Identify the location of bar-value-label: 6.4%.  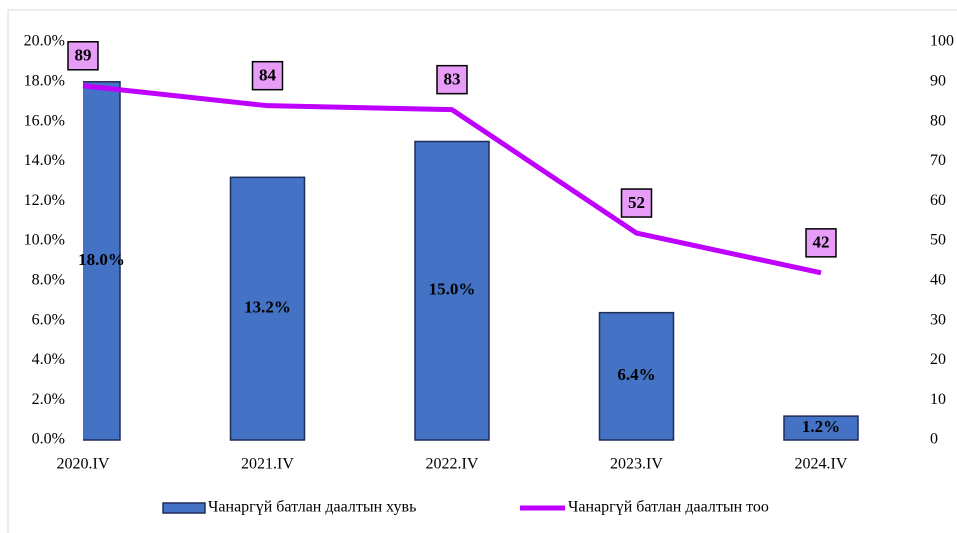
(636, 374).